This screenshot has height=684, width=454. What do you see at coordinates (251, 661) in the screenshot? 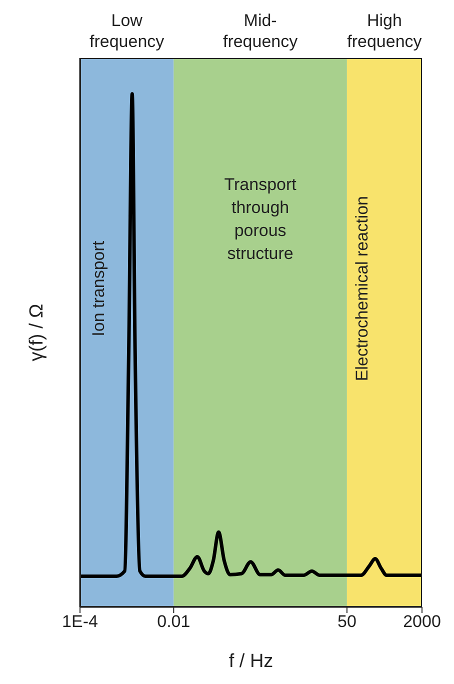
I see `x-axis-title: f / Hz` at bounding box center [251, 661].